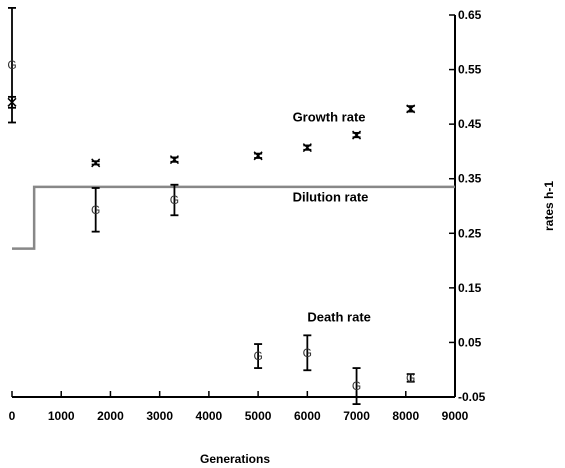  I want to click on dilution-step-line, so click(233, 217).